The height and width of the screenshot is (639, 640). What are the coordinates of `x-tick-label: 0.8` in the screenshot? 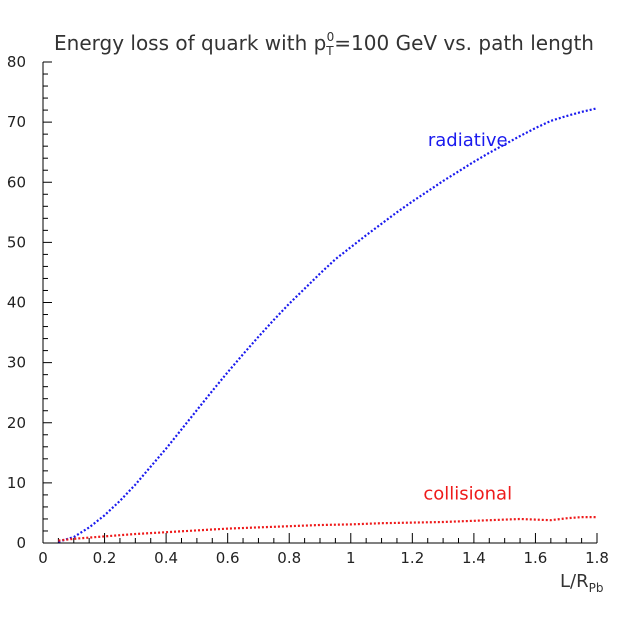 It's located at (289, 558).